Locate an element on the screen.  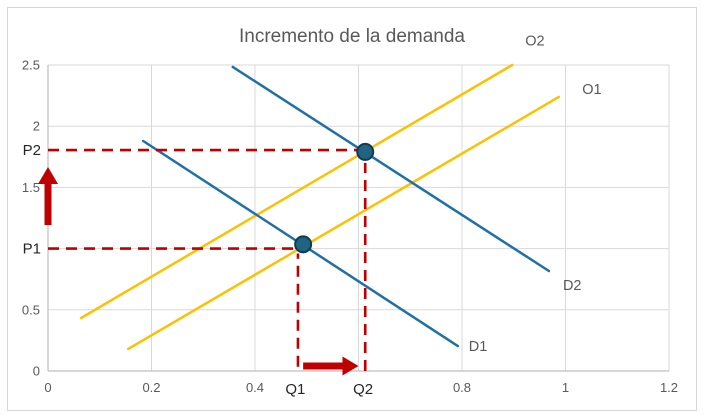
x-tick-label: 0.2 is located at coordinates (151, 387).